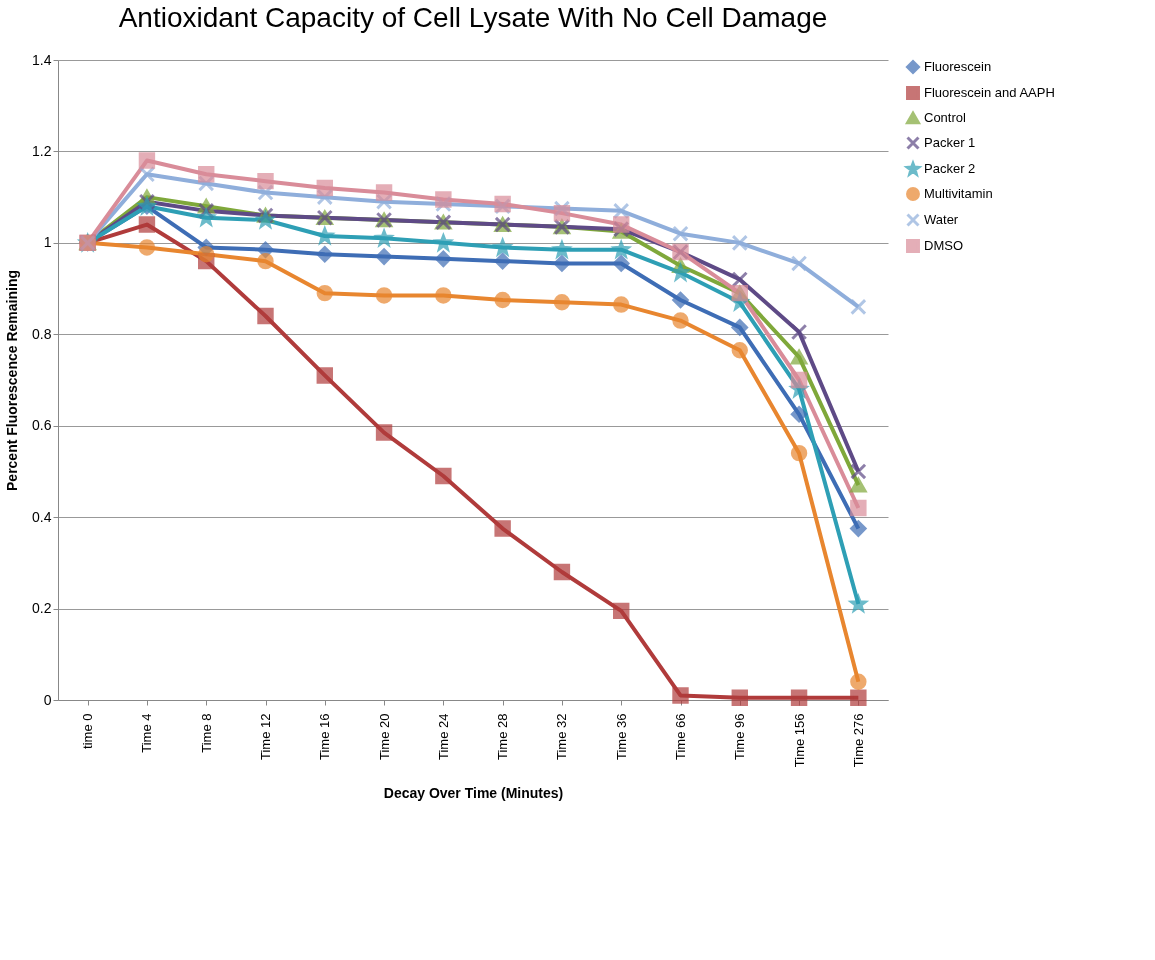 The image size is (1155, 960). What do you see at coordinates (325, 736) in the screenshot?
I see `x-tick-label: Time 16` at bounding box center [325, 736].